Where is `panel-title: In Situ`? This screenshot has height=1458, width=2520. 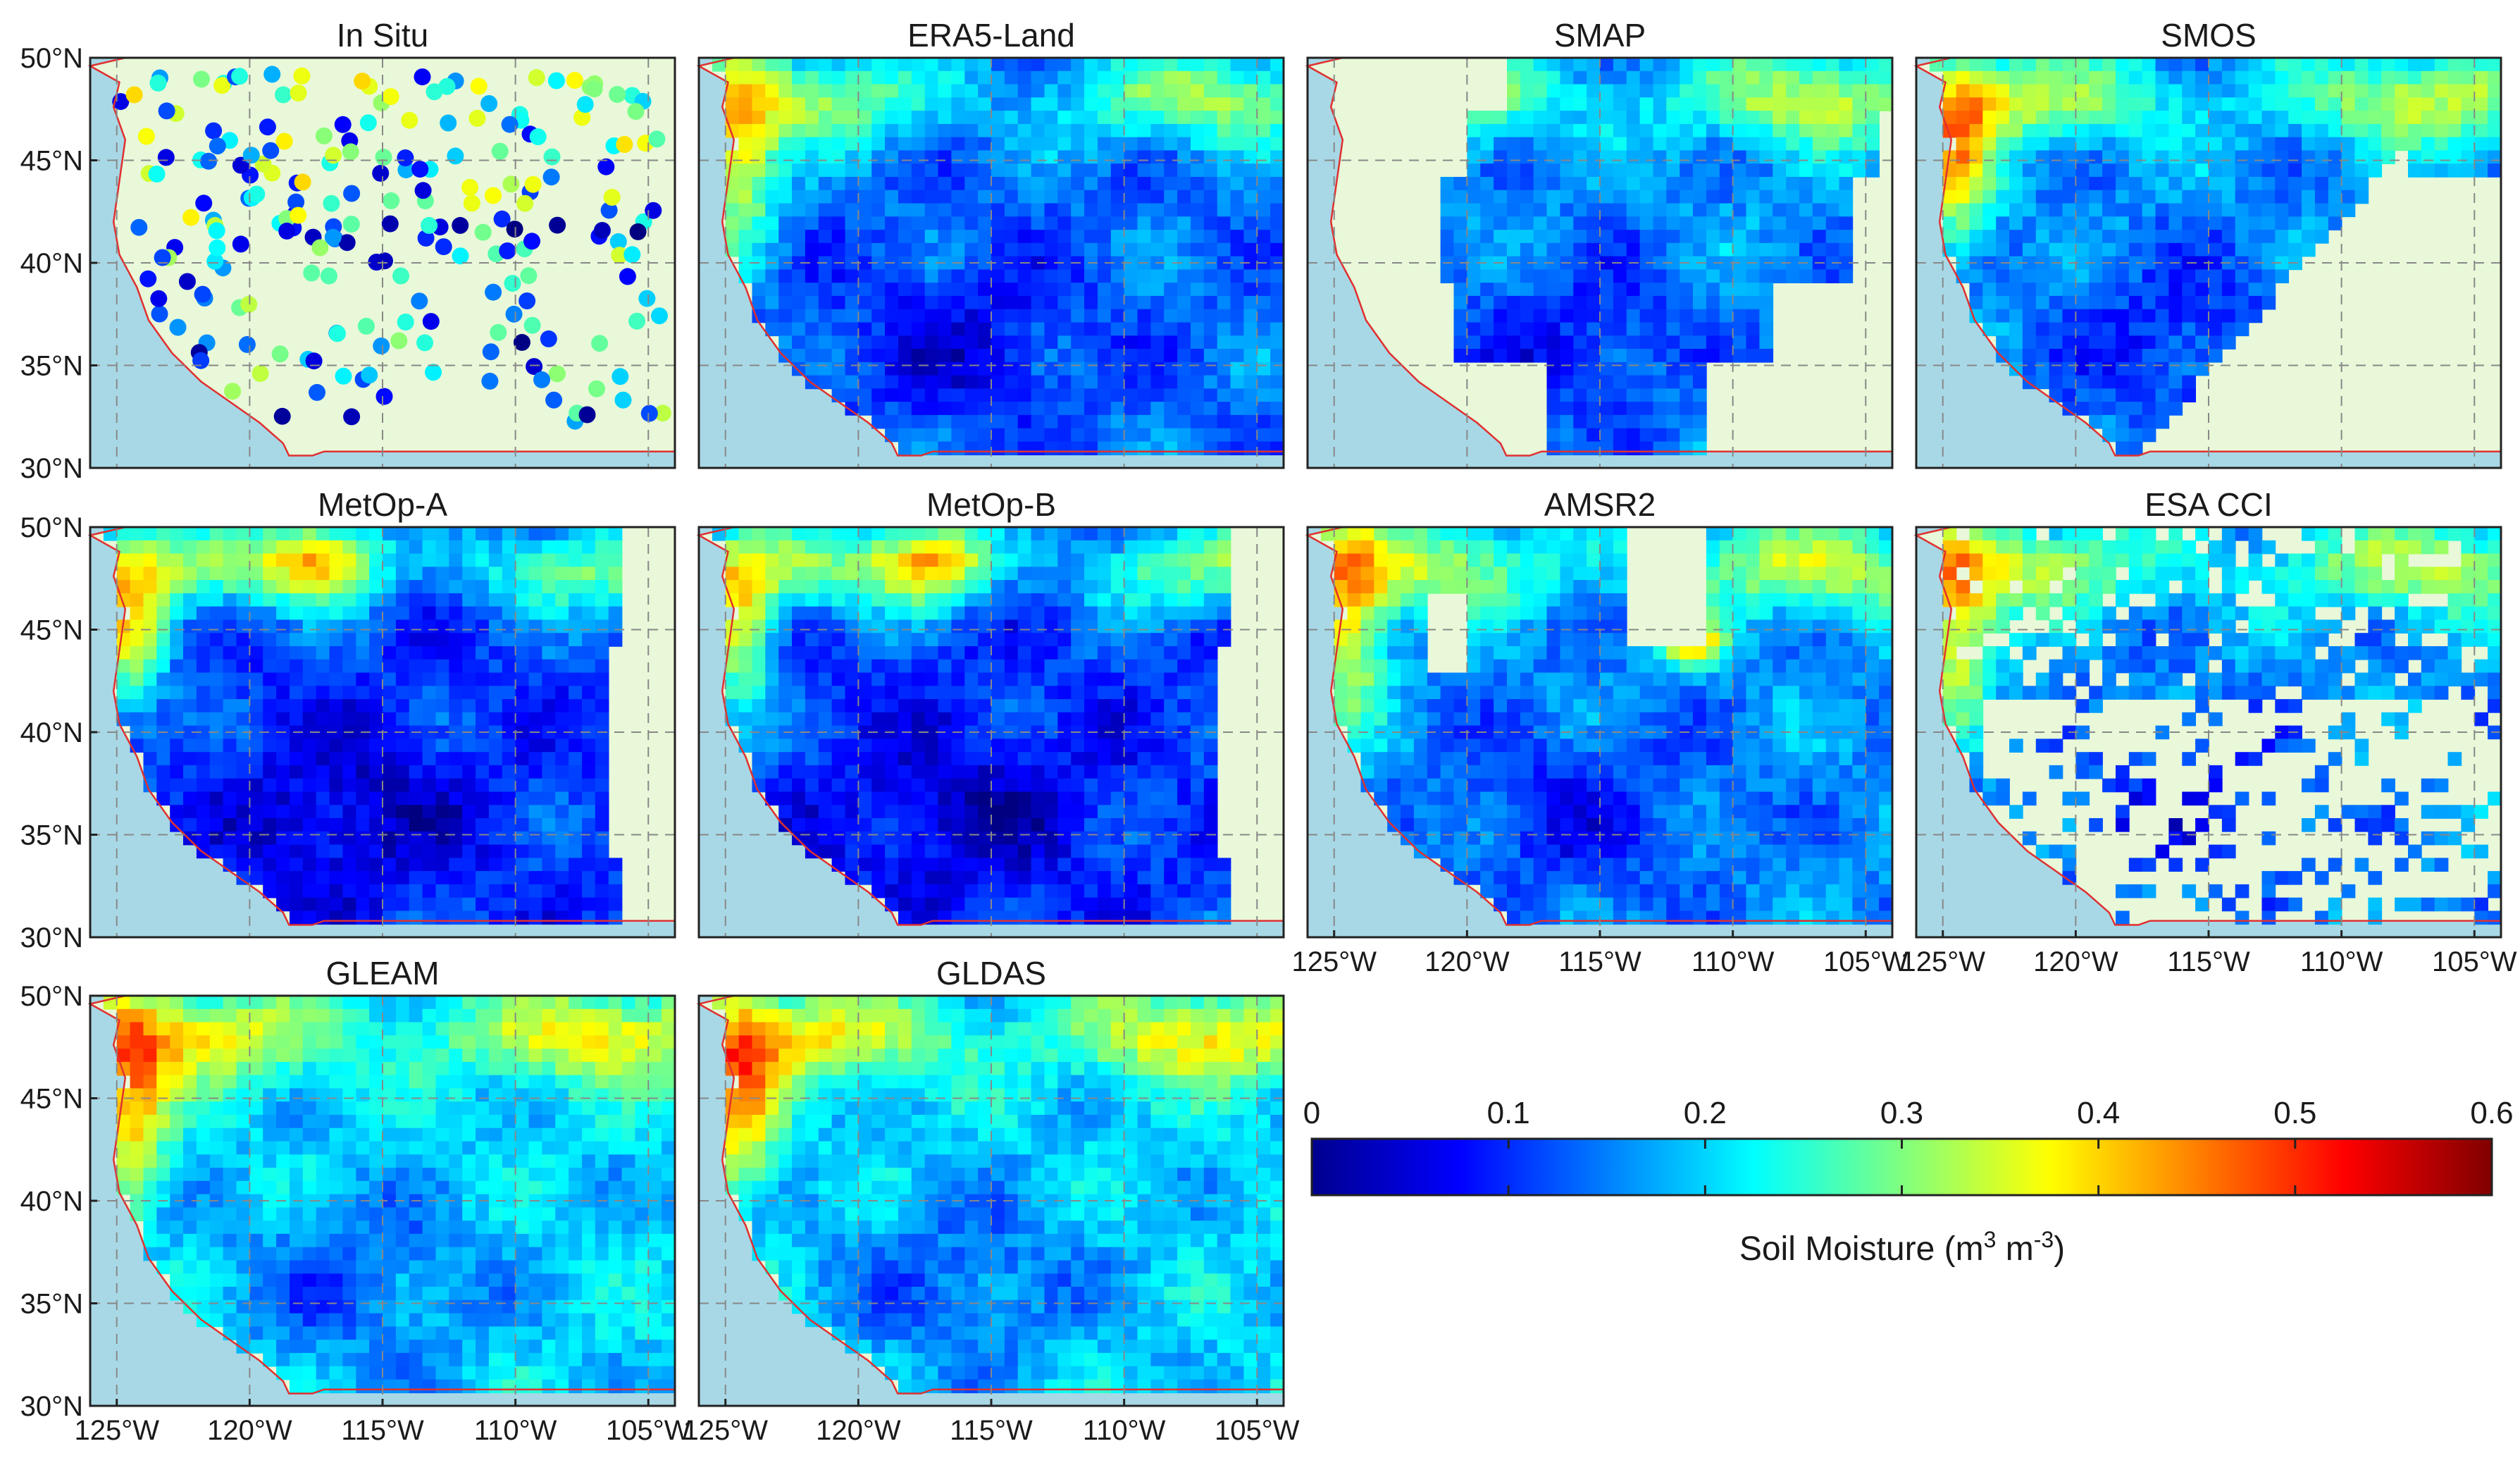
panel-title: In Situ is located at coordinates (382, 35).